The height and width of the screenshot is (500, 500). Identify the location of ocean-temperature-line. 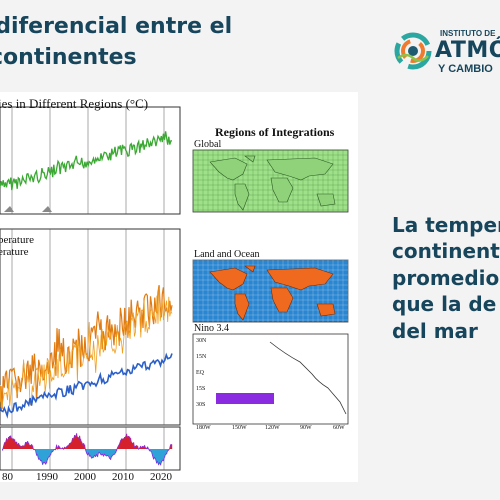
(86, 385).